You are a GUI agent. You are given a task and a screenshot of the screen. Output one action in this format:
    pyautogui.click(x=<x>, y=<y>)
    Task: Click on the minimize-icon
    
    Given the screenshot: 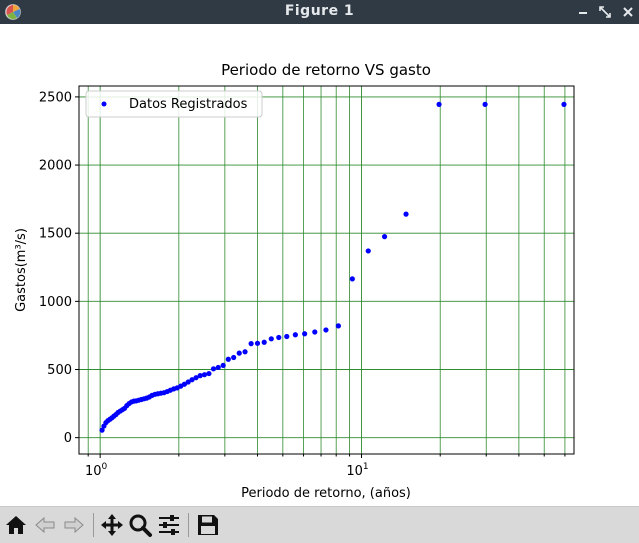 What is the action you would take?
    pyautogui.click(x=583, y=12)
    